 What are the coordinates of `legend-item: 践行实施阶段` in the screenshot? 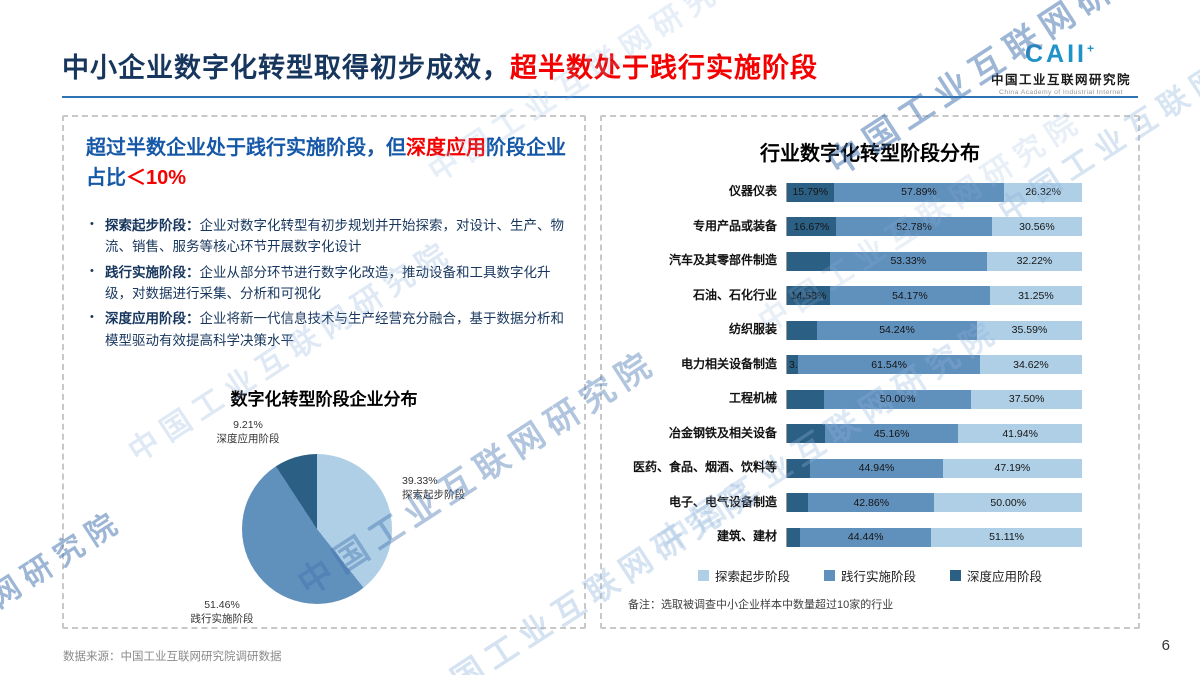 It's located at (869, 575).